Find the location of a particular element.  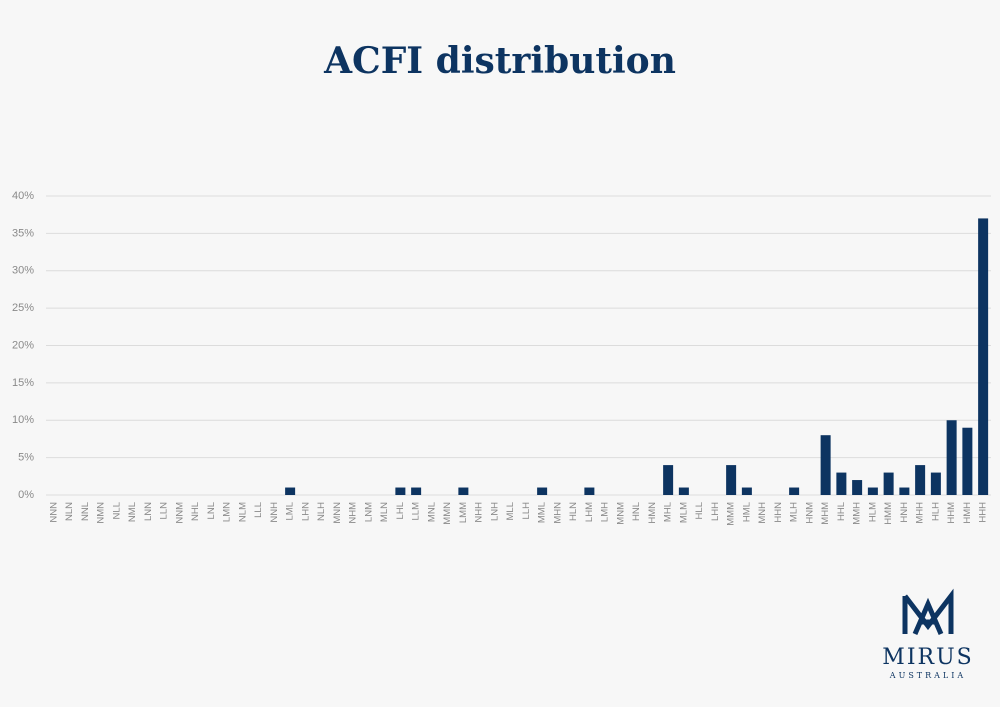

x-tick-label: MLH is located at coordinates (794, 512).